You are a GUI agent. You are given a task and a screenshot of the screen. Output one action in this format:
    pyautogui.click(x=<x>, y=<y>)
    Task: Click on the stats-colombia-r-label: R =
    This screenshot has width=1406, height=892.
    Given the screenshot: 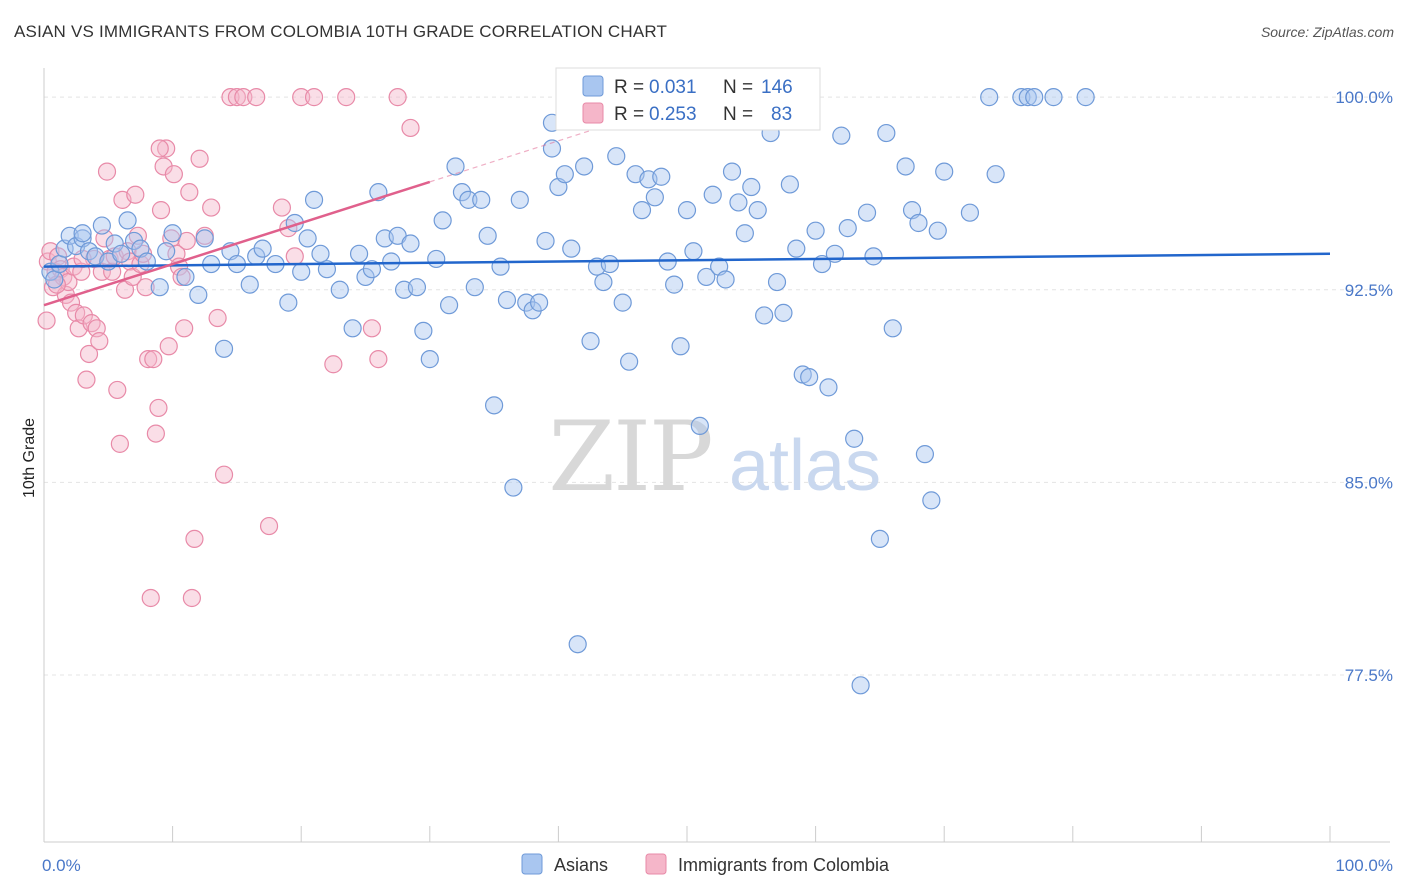 What is the action you would take?
    pyautogui.click(x=629, y=114)
    